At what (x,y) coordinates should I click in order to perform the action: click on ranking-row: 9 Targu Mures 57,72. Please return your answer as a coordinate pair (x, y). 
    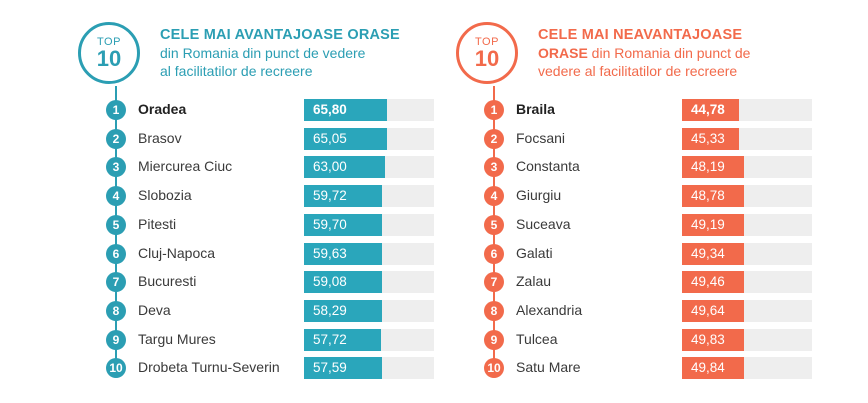
    Looking at the image, I should click on (274, 340).